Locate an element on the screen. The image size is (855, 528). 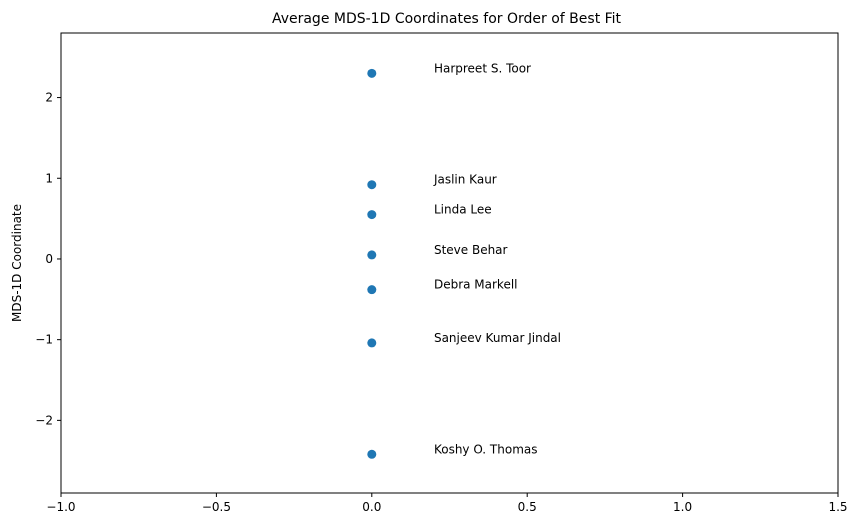
y-tick-label: −2 is located at coordinates (44, 420).